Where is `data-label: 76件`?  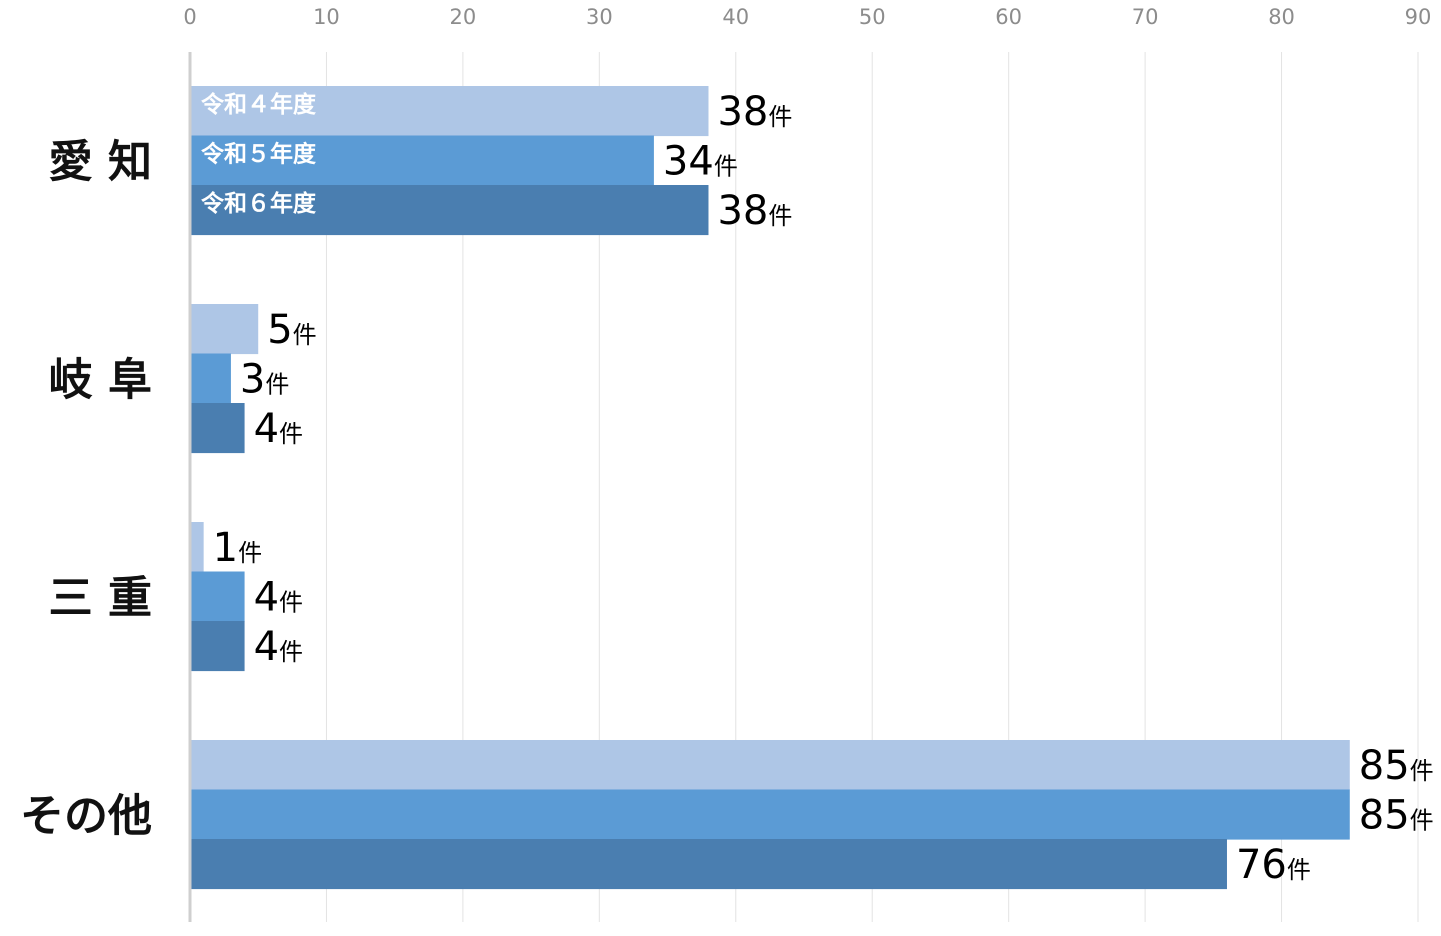
data-label: 76件 is located at coordinates (1273, 865).